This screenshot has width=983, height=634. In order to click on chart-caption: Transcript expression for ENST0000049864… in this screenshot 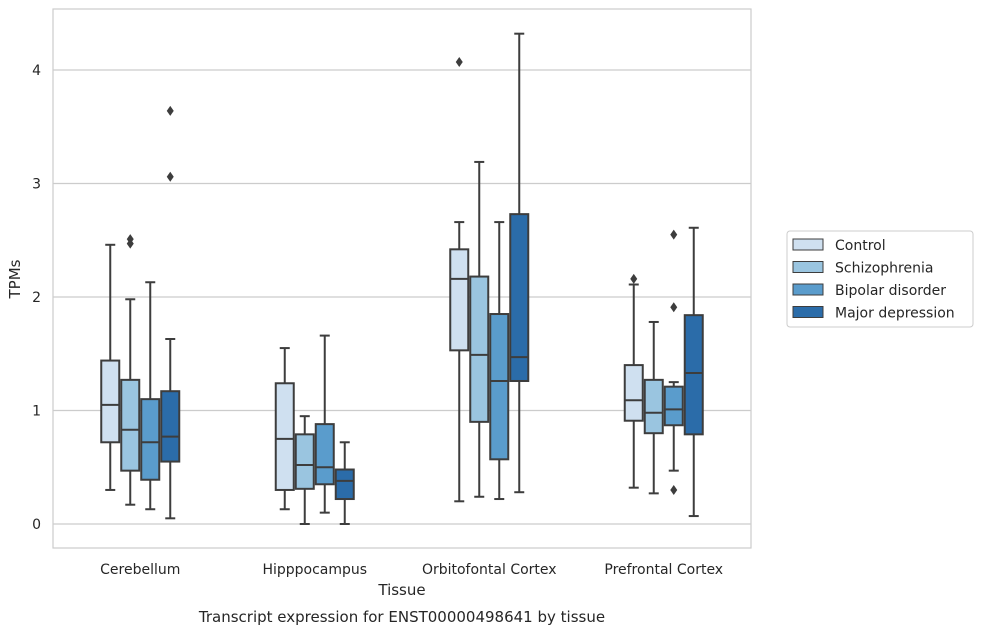, I will do `click(401, 617)`.